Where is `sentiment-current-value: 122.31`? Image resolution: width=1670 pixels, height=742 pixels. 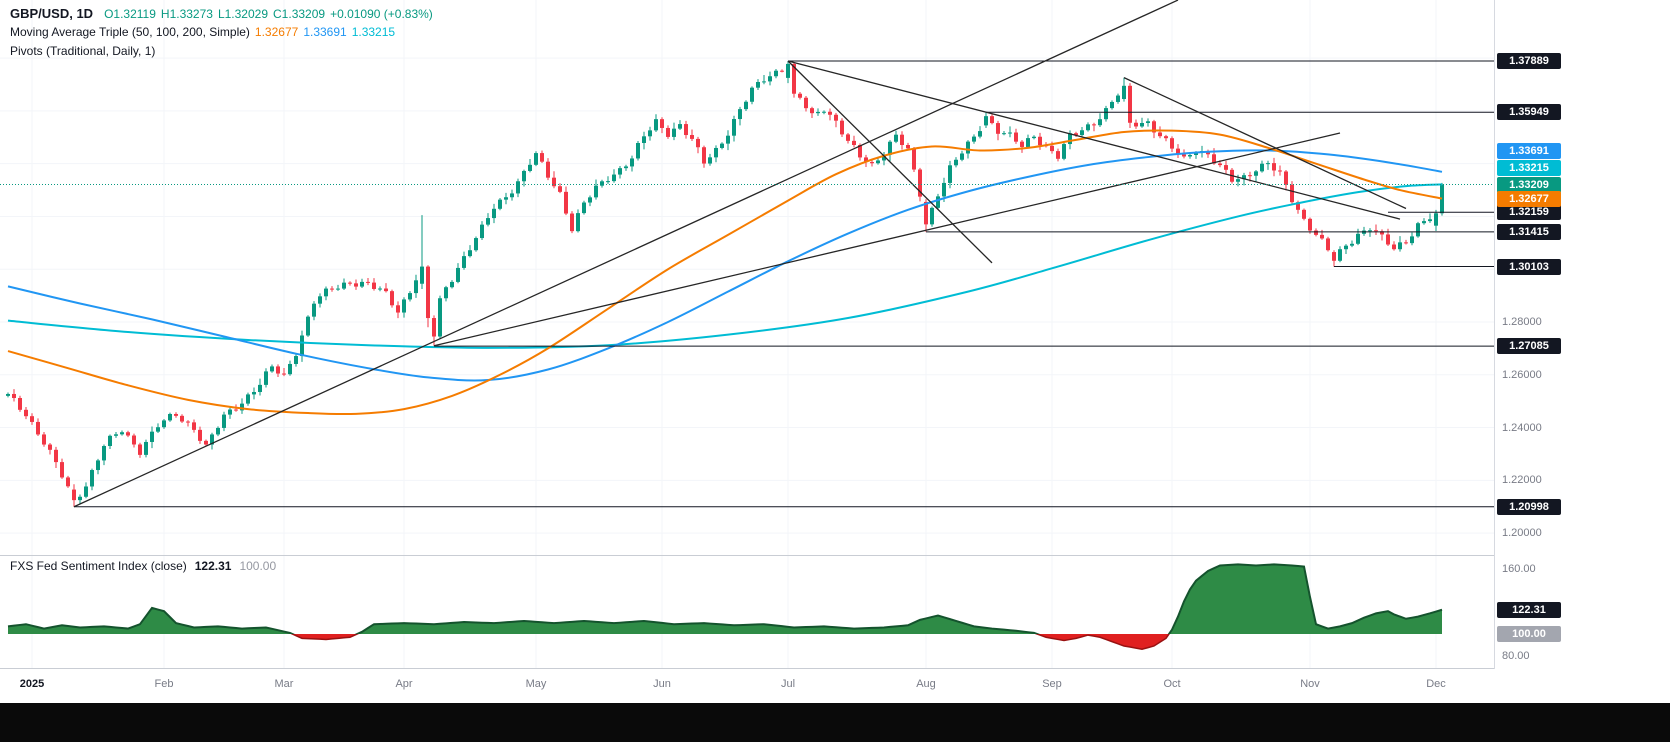 sentiment-current-value: 122.31 is located at coordinates (213, 566).